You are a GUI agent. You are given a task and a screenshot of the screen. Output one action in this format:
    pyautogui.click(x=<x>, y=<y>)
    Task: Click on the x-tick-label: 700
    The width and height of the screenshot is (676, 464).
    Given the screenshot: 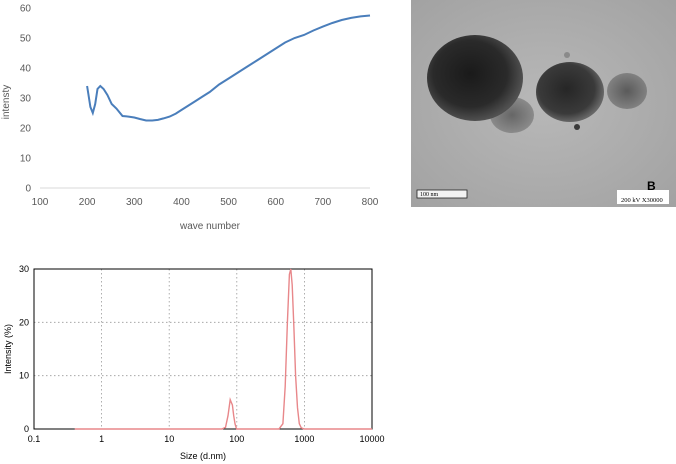 What is the action you would take?
    pyautogui.click(x=323, y=202)
    